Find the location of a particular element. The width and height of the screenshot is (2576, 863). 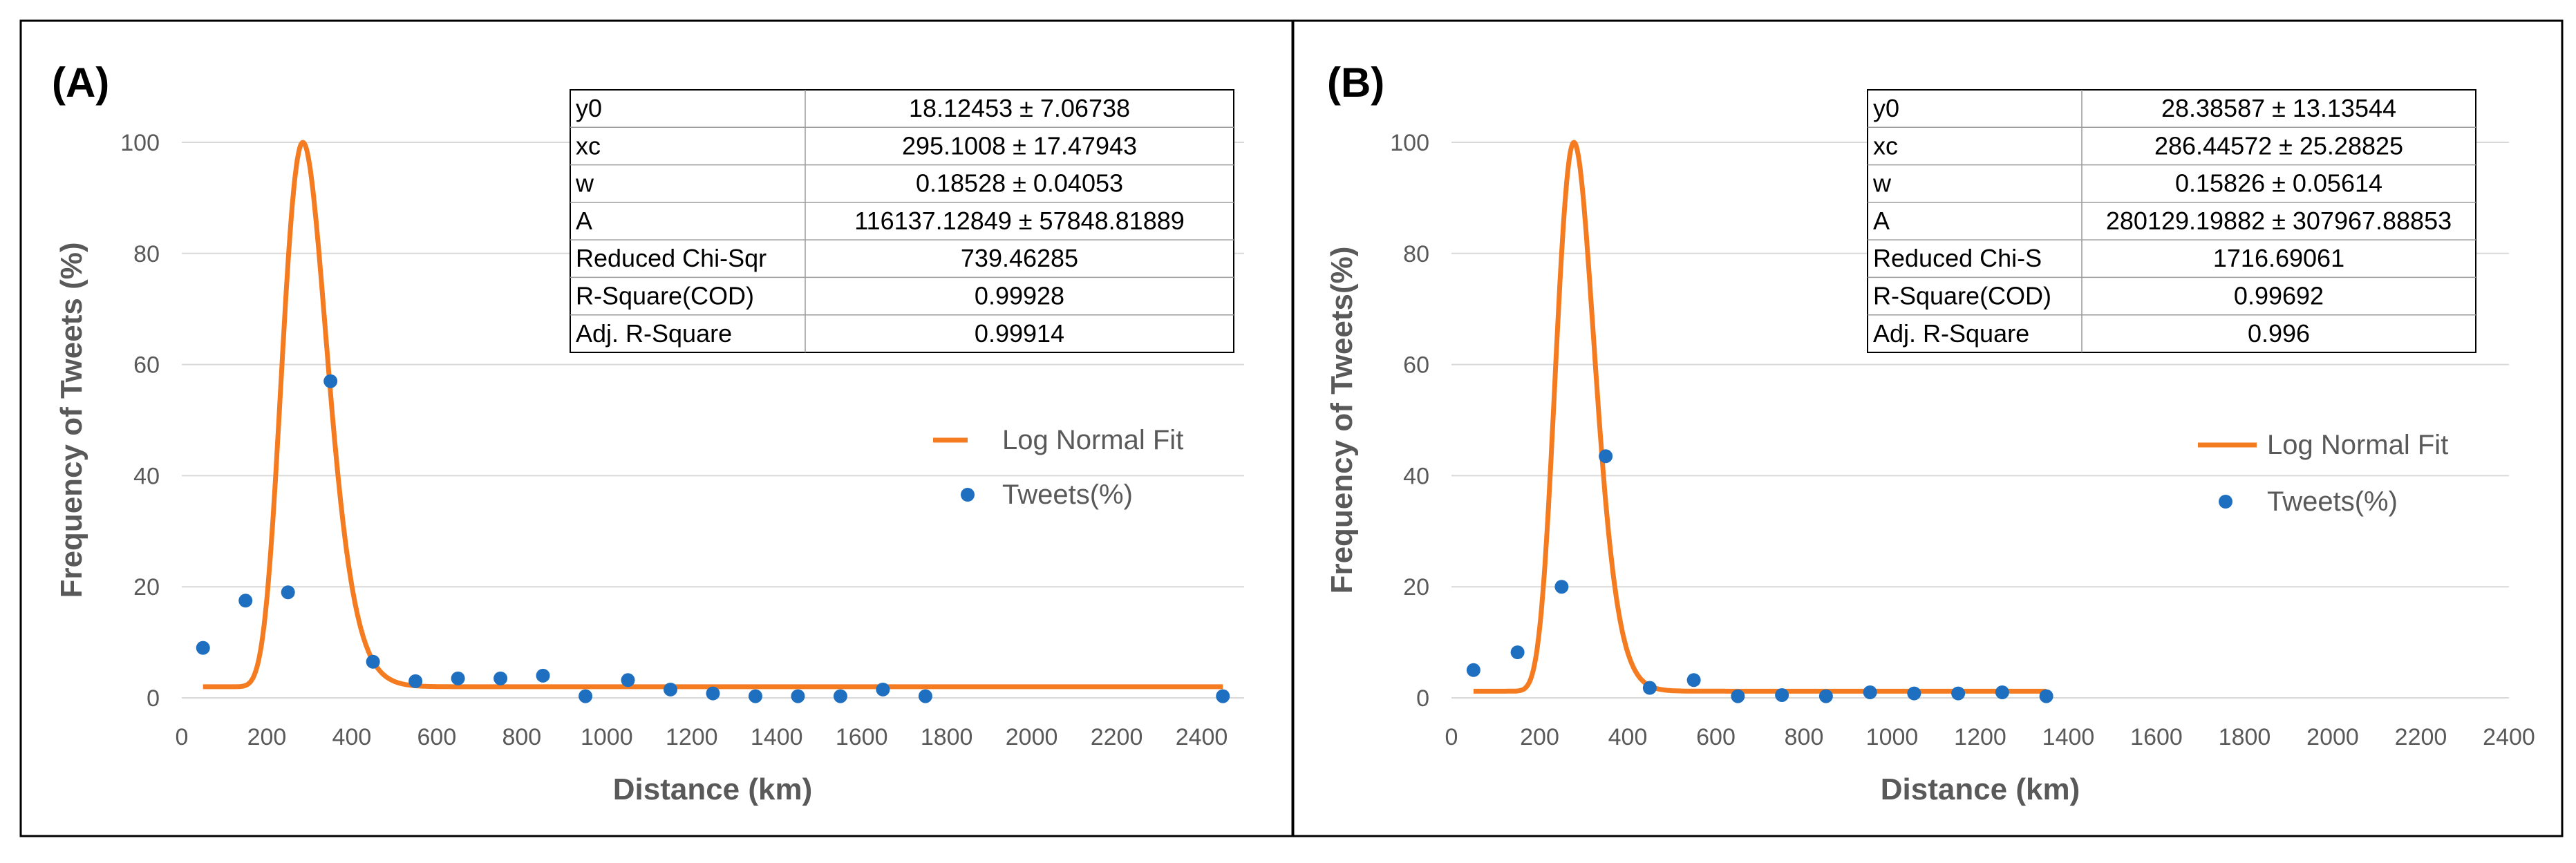

x-tick-label: 2000 is located at coordinates (1032, 737).